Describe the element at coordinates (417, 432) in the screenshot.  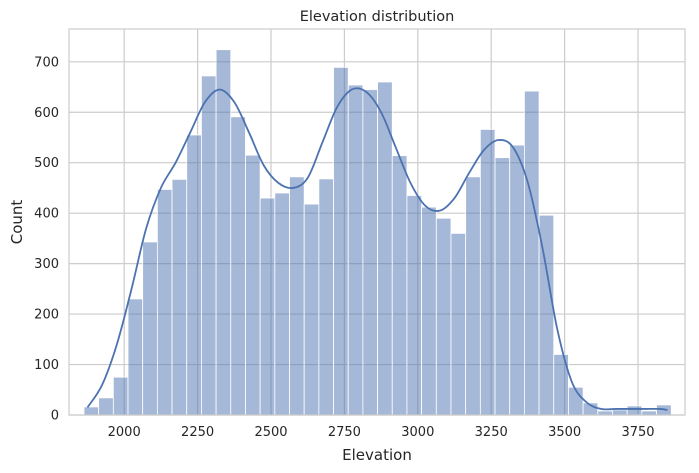
I see `x-tick-label: 3000` at that location.